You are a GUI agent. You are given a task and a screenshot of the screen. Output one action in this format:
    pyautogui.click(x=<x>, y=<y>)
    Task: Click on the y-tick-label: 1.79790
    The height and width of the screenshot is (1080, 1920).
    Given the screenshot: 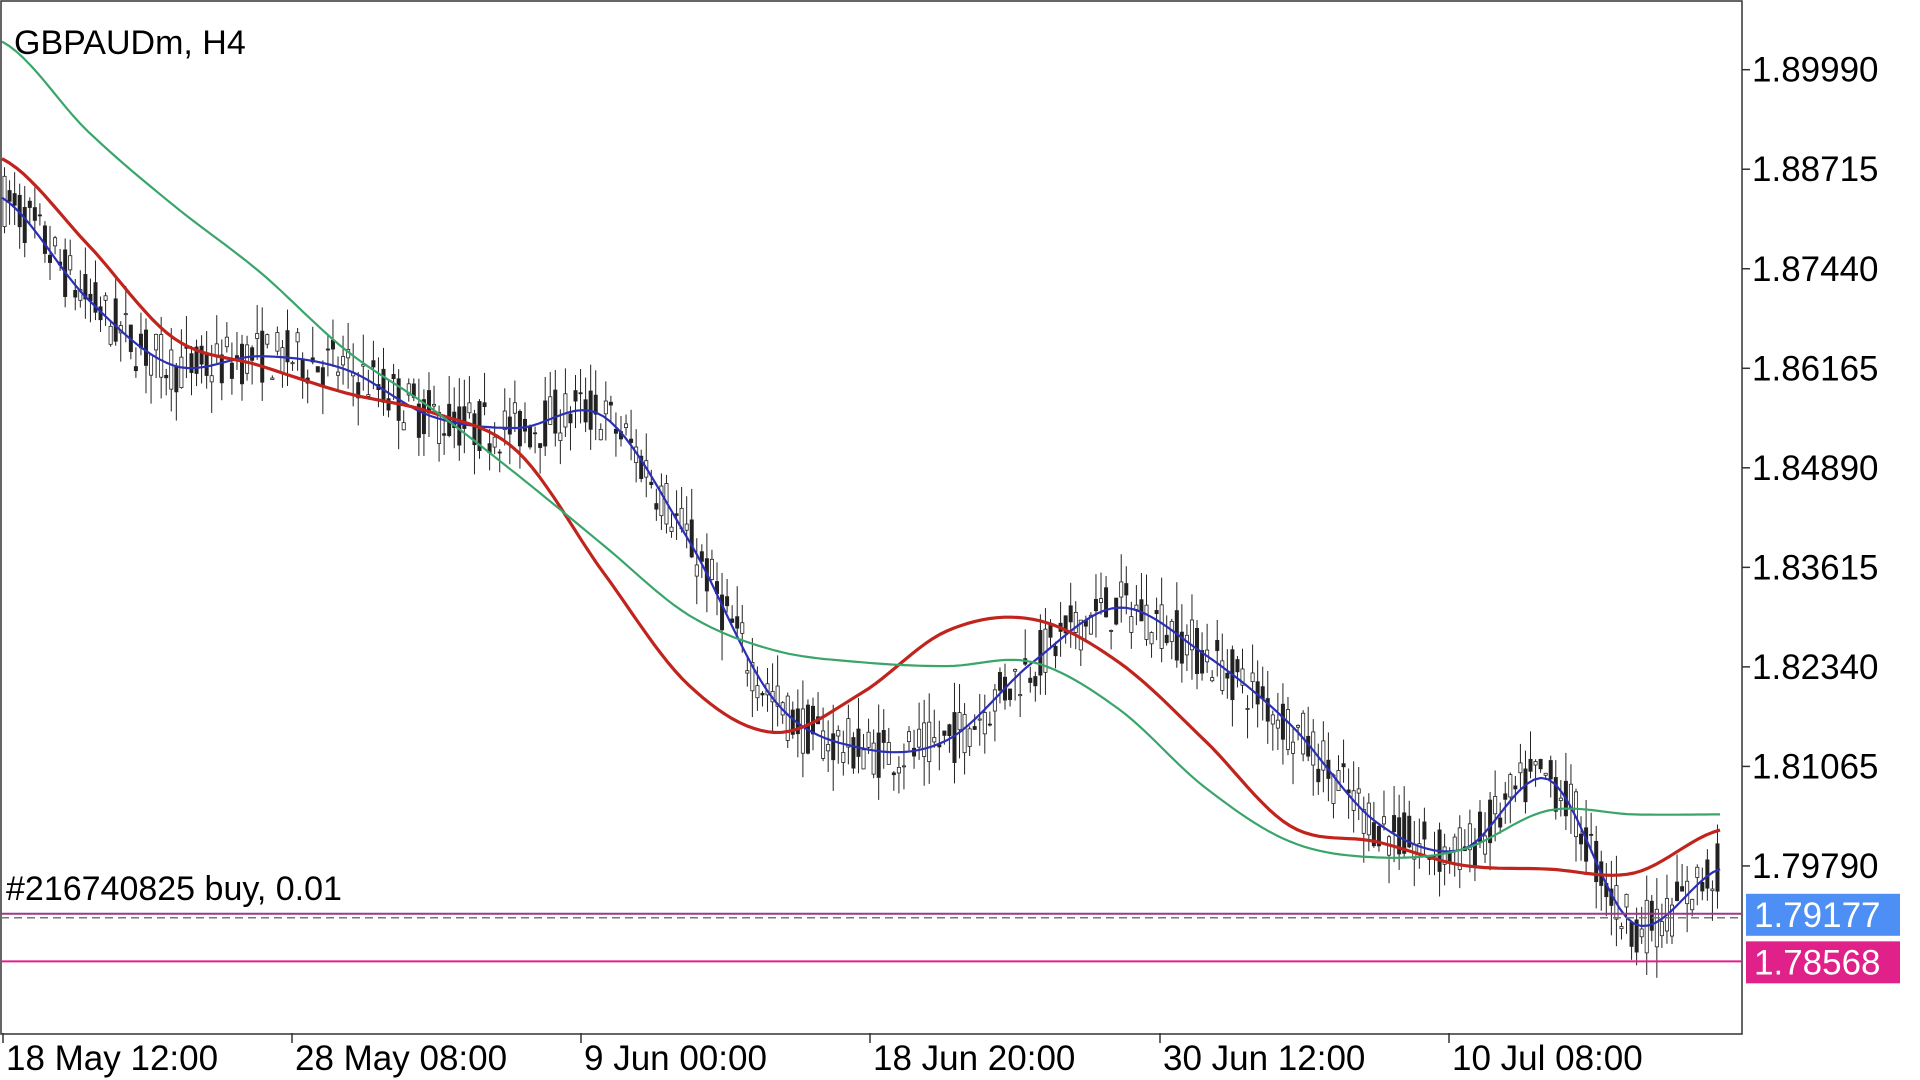 What is the action you would take?
    pyautogui.click(x=1815, y=866)
    